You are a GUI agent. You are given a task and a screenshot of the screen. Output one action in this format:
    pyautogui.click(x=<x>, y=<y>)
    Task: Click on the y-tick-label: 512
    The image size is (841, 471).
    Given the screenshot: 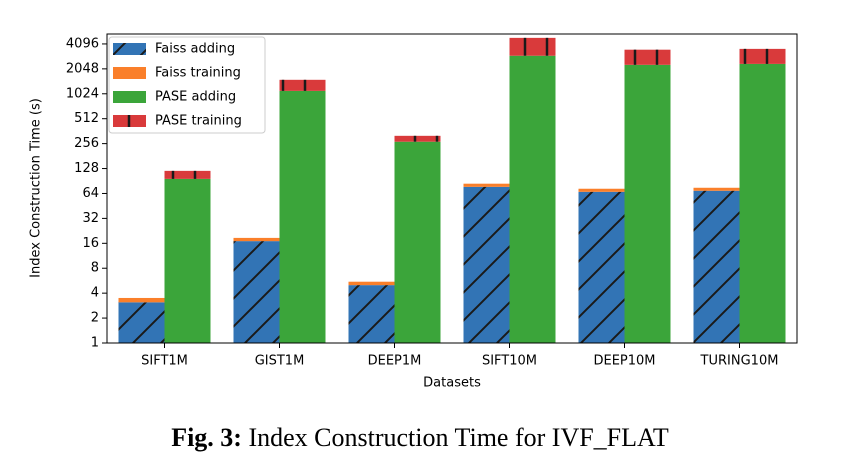 What is the action you would take?
    pyautogui.click(x=86, y=118)
    